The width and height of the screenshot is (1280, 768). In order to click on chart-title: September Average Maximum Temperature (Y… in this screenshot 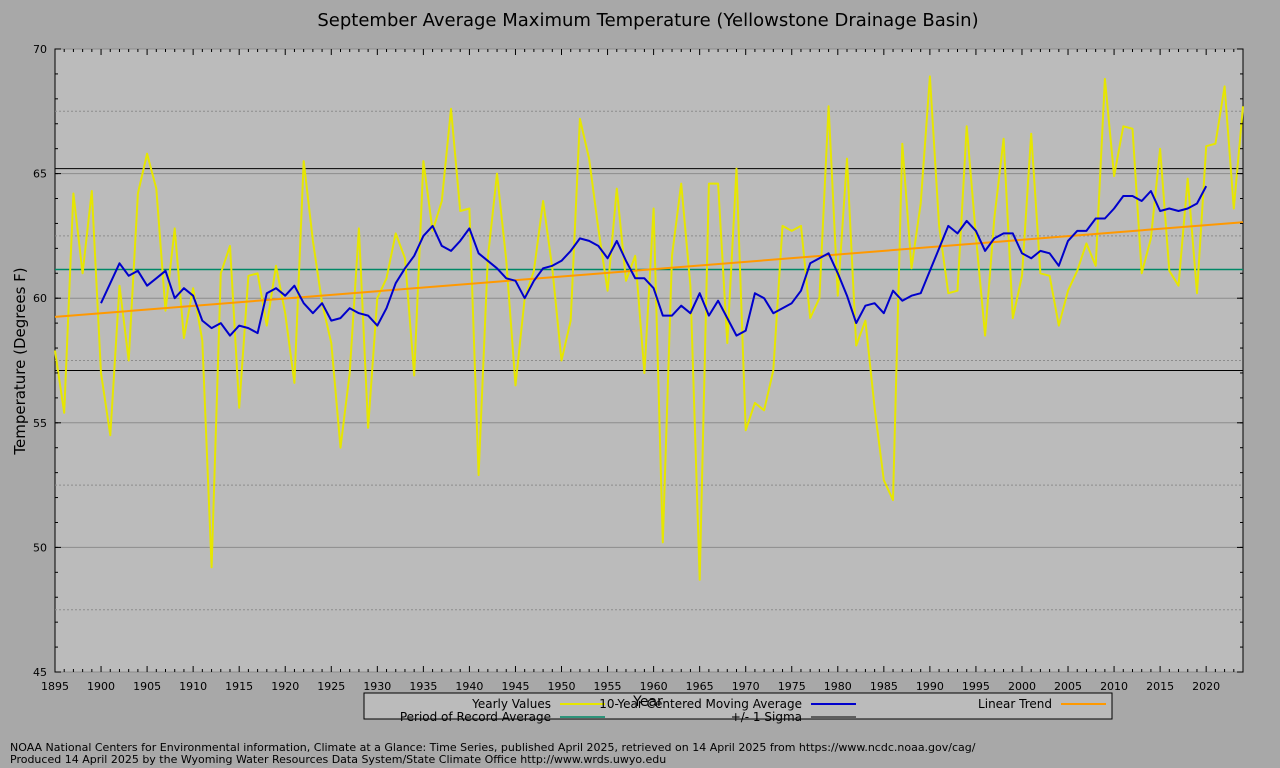, I will do `click(647, 20)`.